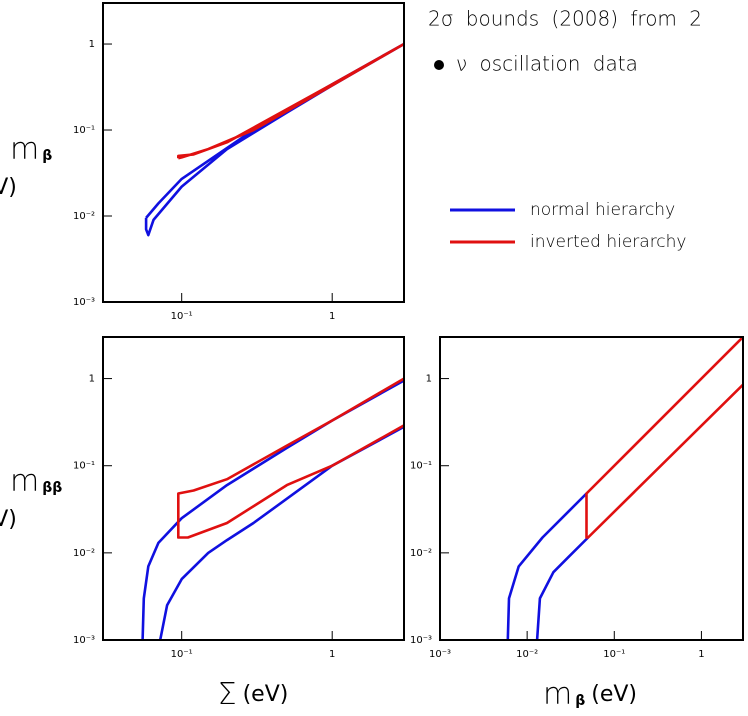 The image size is (748, 716). What do you see at coordinates (439, 65) in the screenshot?
I see `bullet` at bounding box center [439, 65].